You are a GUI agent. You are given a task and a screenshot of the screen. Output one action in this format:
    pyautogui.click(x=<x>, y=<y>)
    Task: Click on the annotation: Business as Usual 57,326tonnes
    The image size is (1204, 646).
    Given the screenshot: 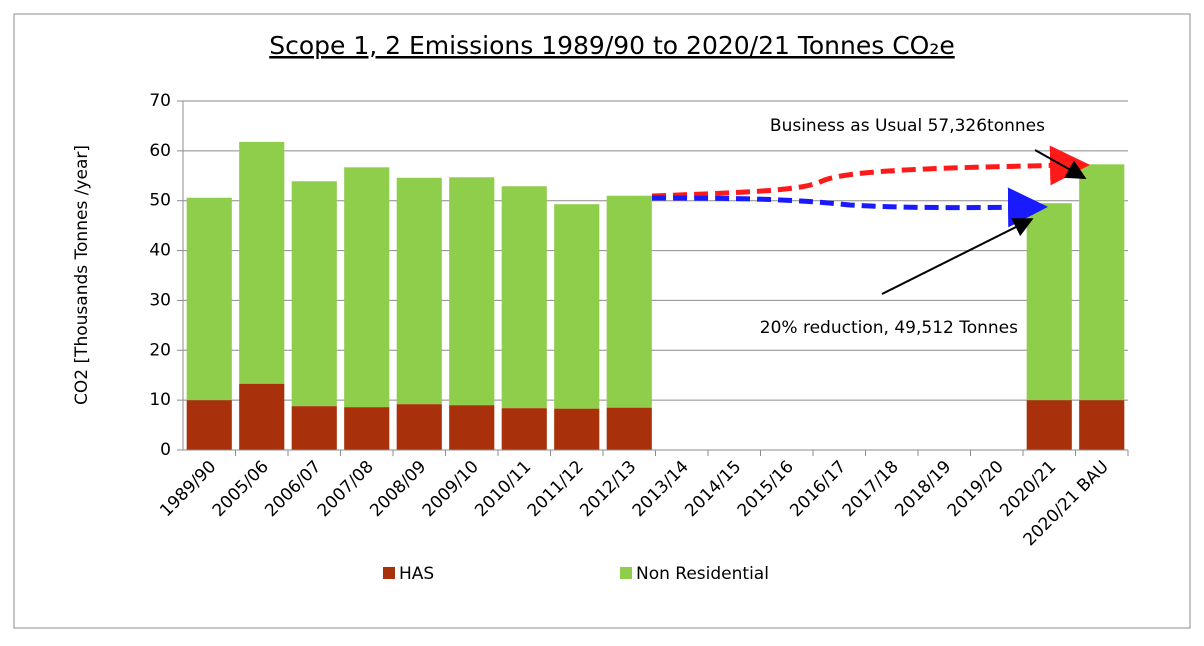 What is the action you would take?
    pyautogui.click(x=907, y=126)
    